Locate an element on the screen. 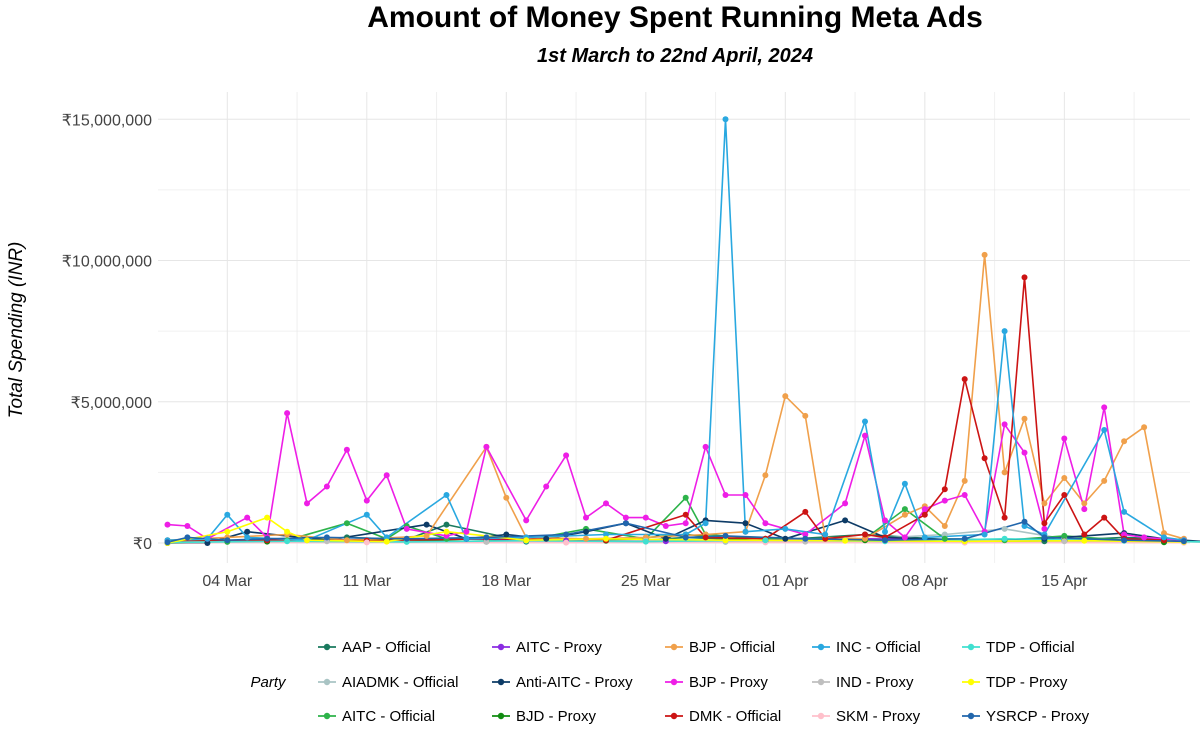 The width and height of the screenshot is (1200, 753). legend-label-bjp-official: BJP - Official is located at coordinates (732, 647).